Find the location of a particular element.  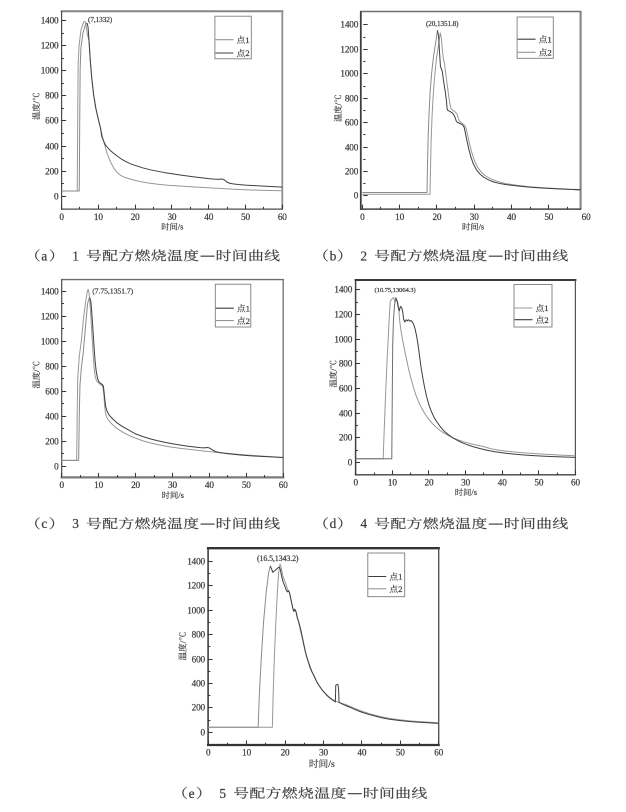

svg-text: e is located at coordinates (192, 793).